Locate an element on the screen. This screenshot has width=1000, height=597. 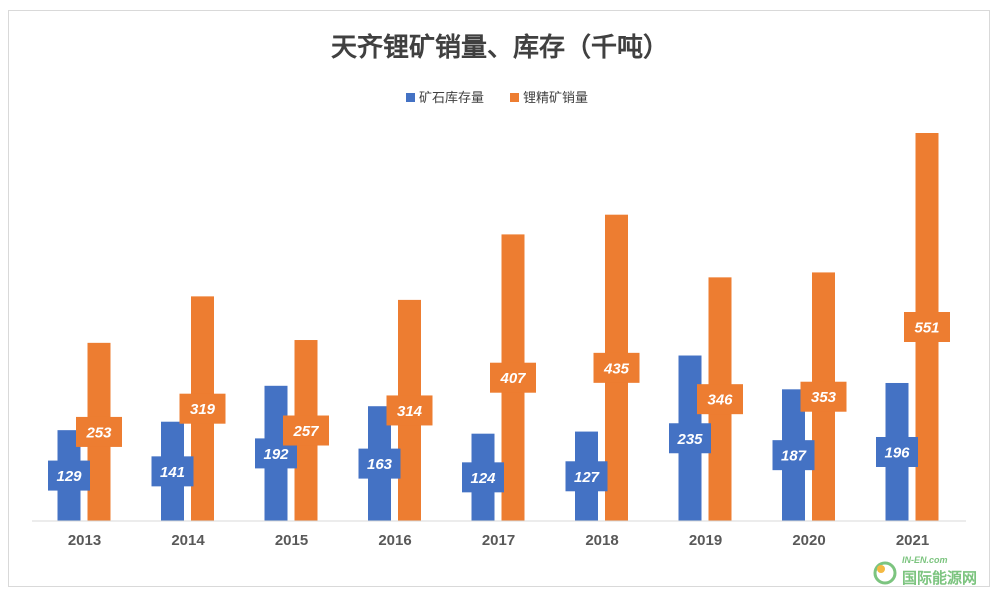
watermark-leaf-icon is located at coordinates (885, 573).